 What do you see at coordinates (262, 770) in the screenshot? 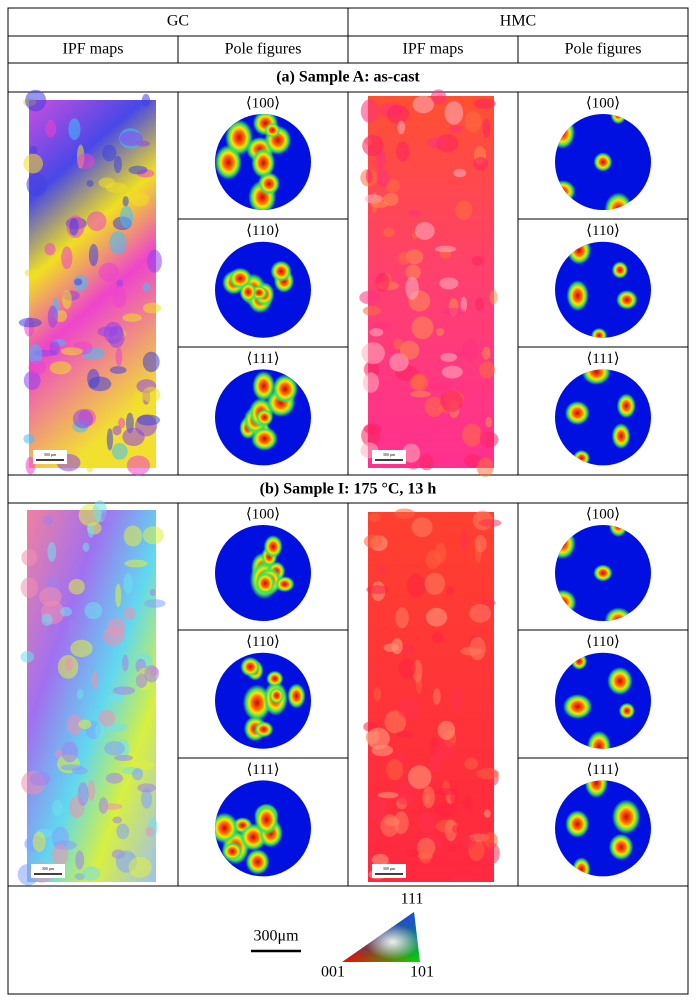
I see `pole-figure-label: ⟨111⟩` at bounding box center [262, 770].